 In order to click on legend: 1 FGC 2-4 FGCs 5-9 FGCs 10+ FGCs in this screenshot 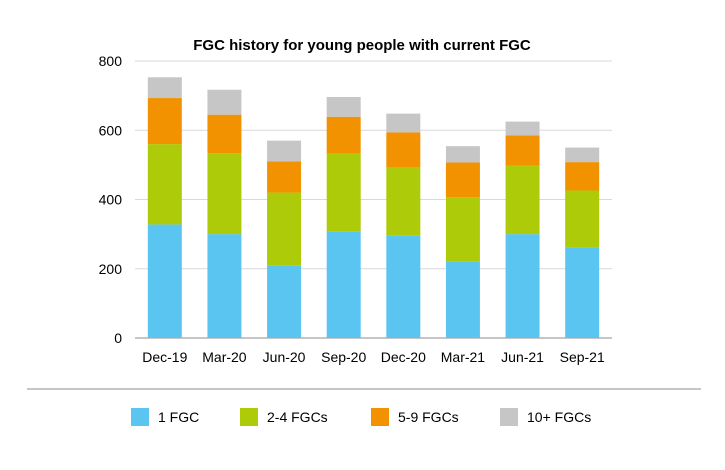, I will do `click(361, 417)`.